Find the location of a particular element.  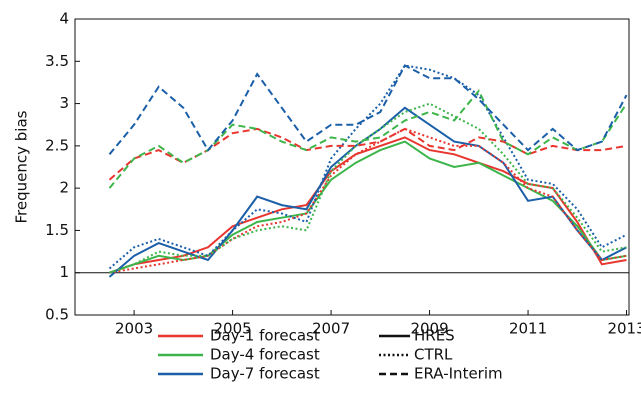

y-tick-label: 1.5 is located at coordinates (57, 230).